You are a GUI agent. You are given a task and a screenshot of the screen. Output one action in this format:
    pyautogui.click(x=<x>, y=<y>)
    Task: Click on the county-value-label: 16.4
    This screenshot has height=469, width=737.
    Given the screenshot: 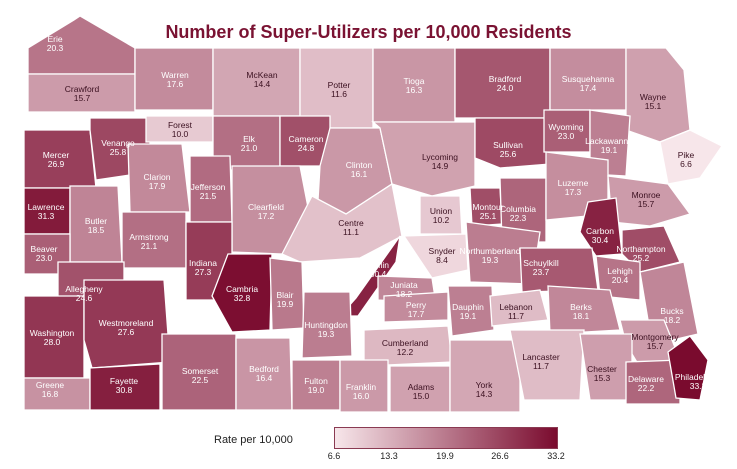 What is the action you would take?
    pyautogui.click(x=264, y=378)
    